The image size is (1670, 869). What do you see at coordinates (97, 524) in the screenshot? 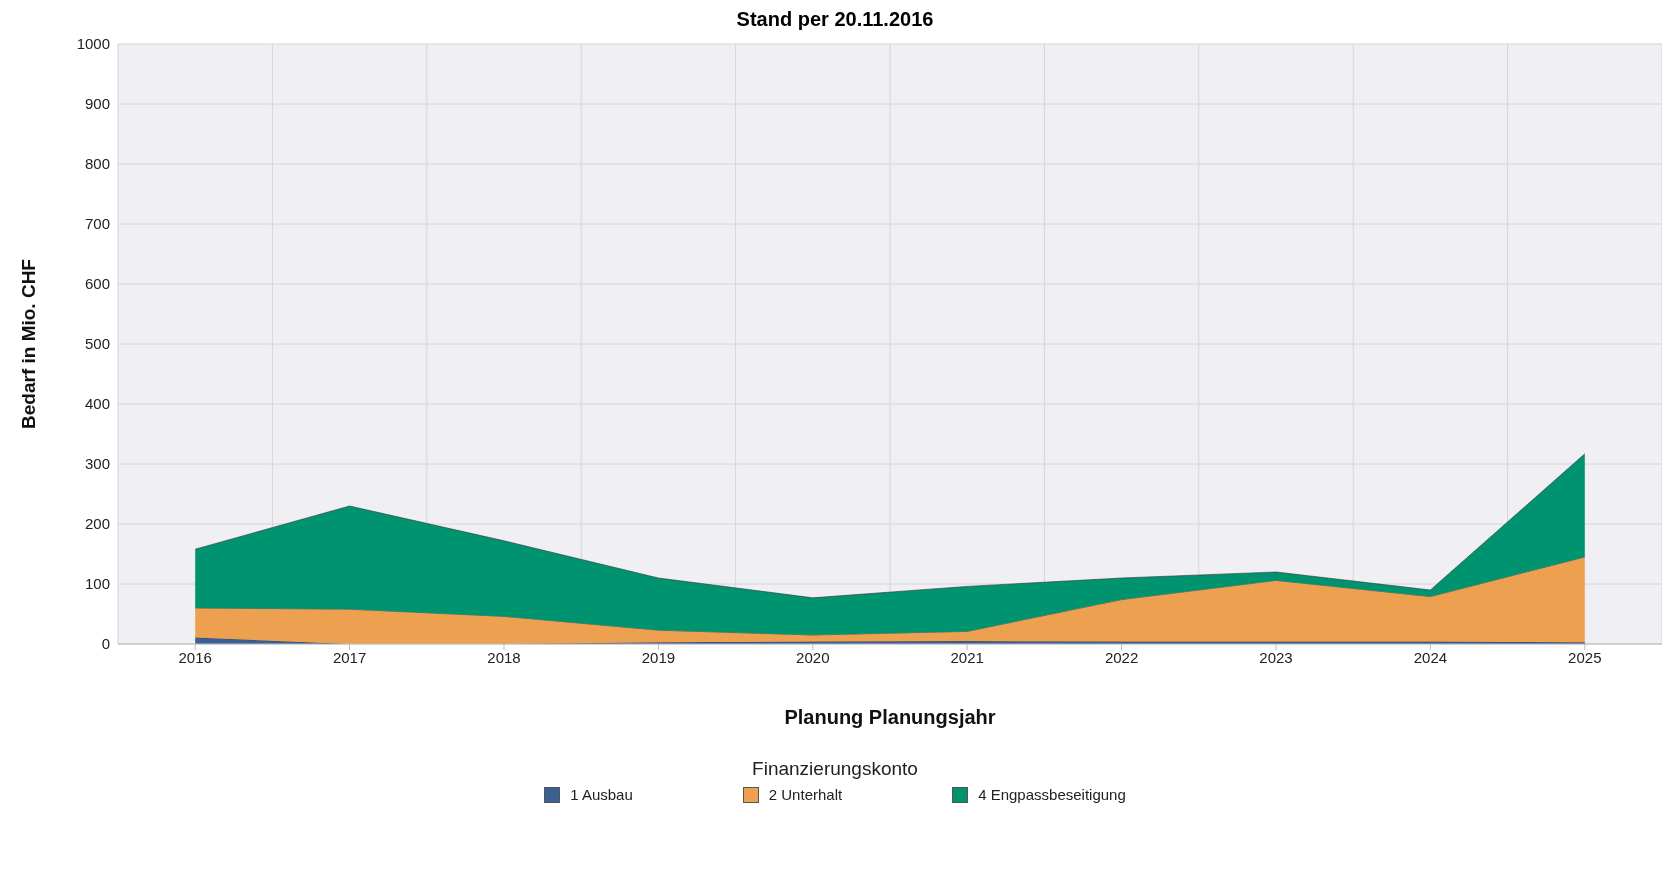
I see `y-tick-label: 200` at bounding box center [97, 524].